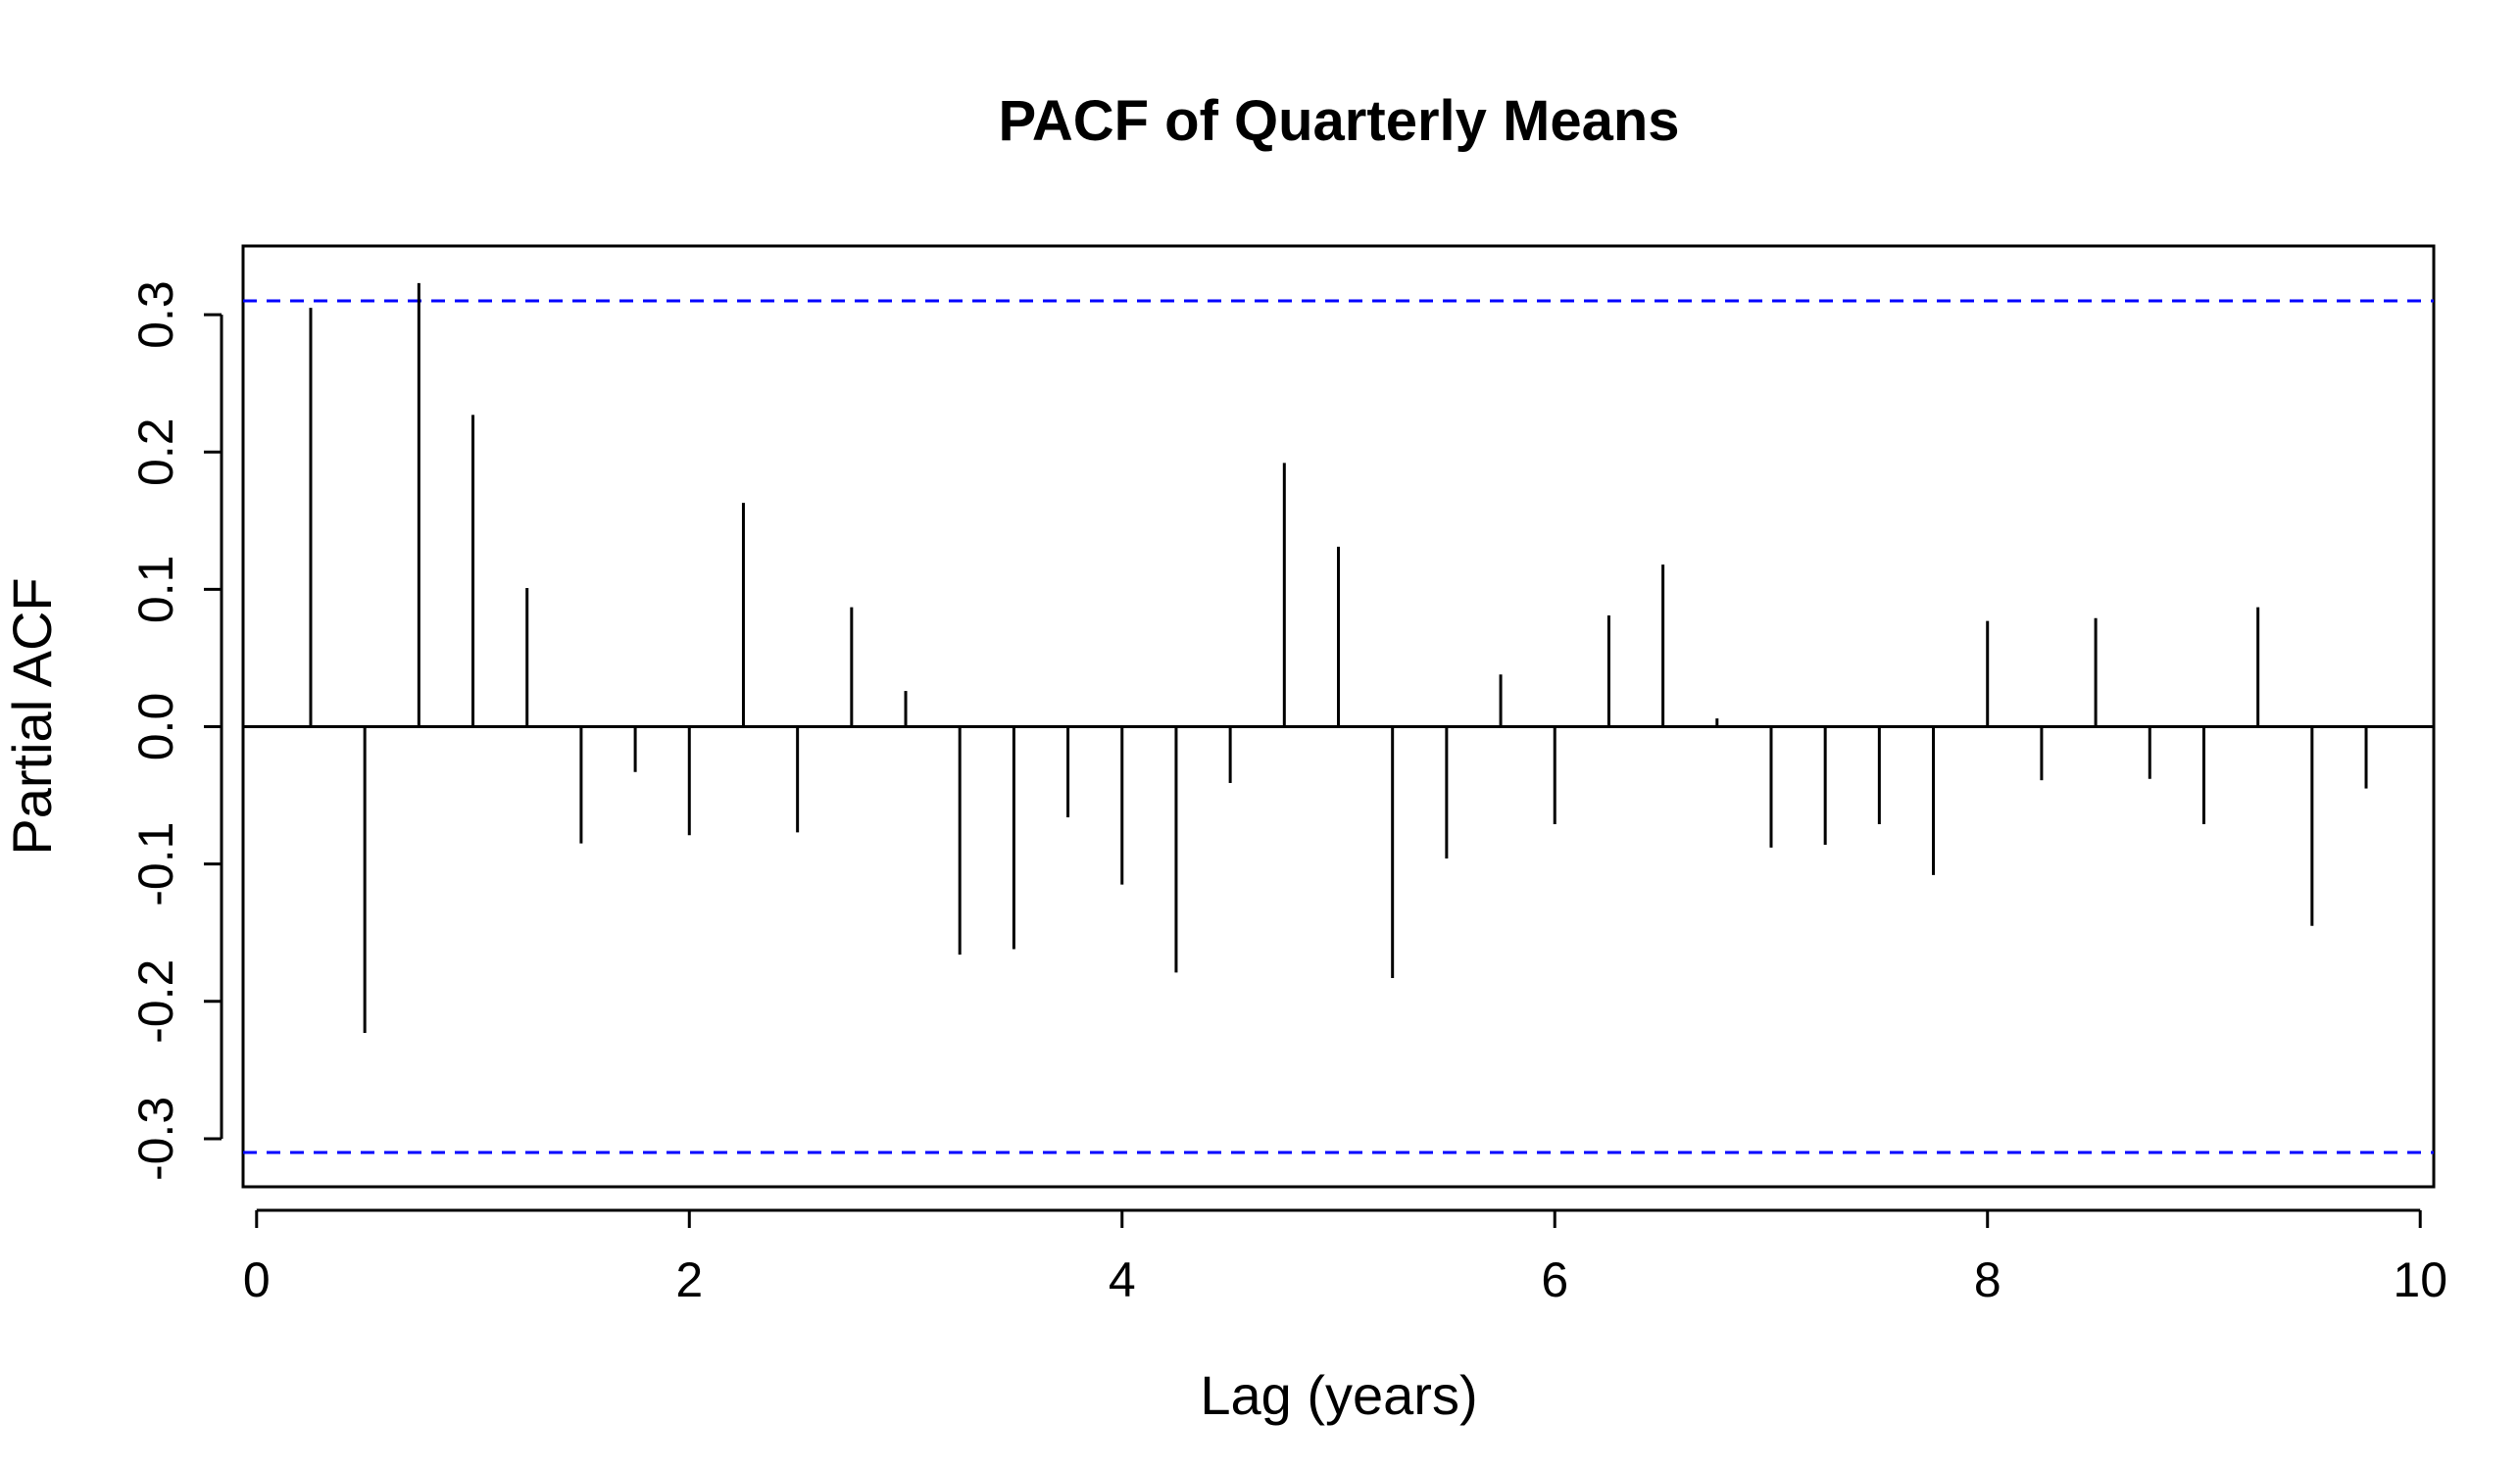 This screenshot has width=2520, height=1470. I want to click on y-tick-label: -0.1, so click(155, 864).